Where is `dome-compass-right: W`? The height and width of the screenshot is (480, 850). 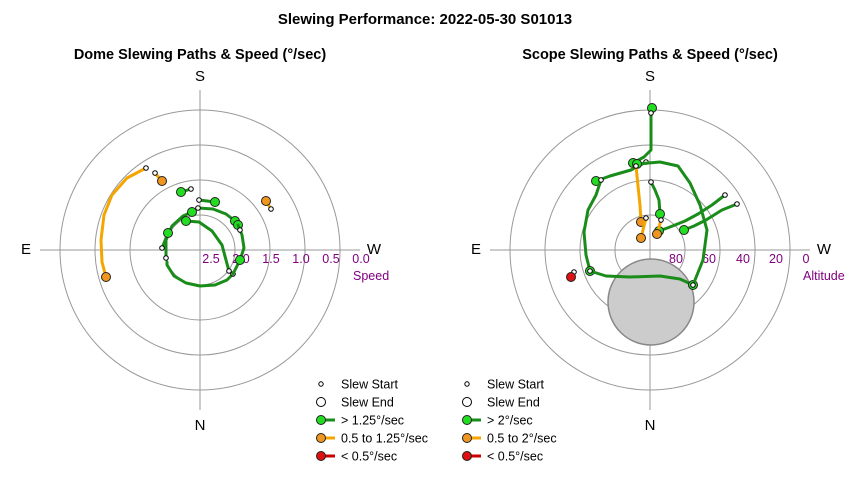 dome-compass-right: W is located at coordinates (374, 249).